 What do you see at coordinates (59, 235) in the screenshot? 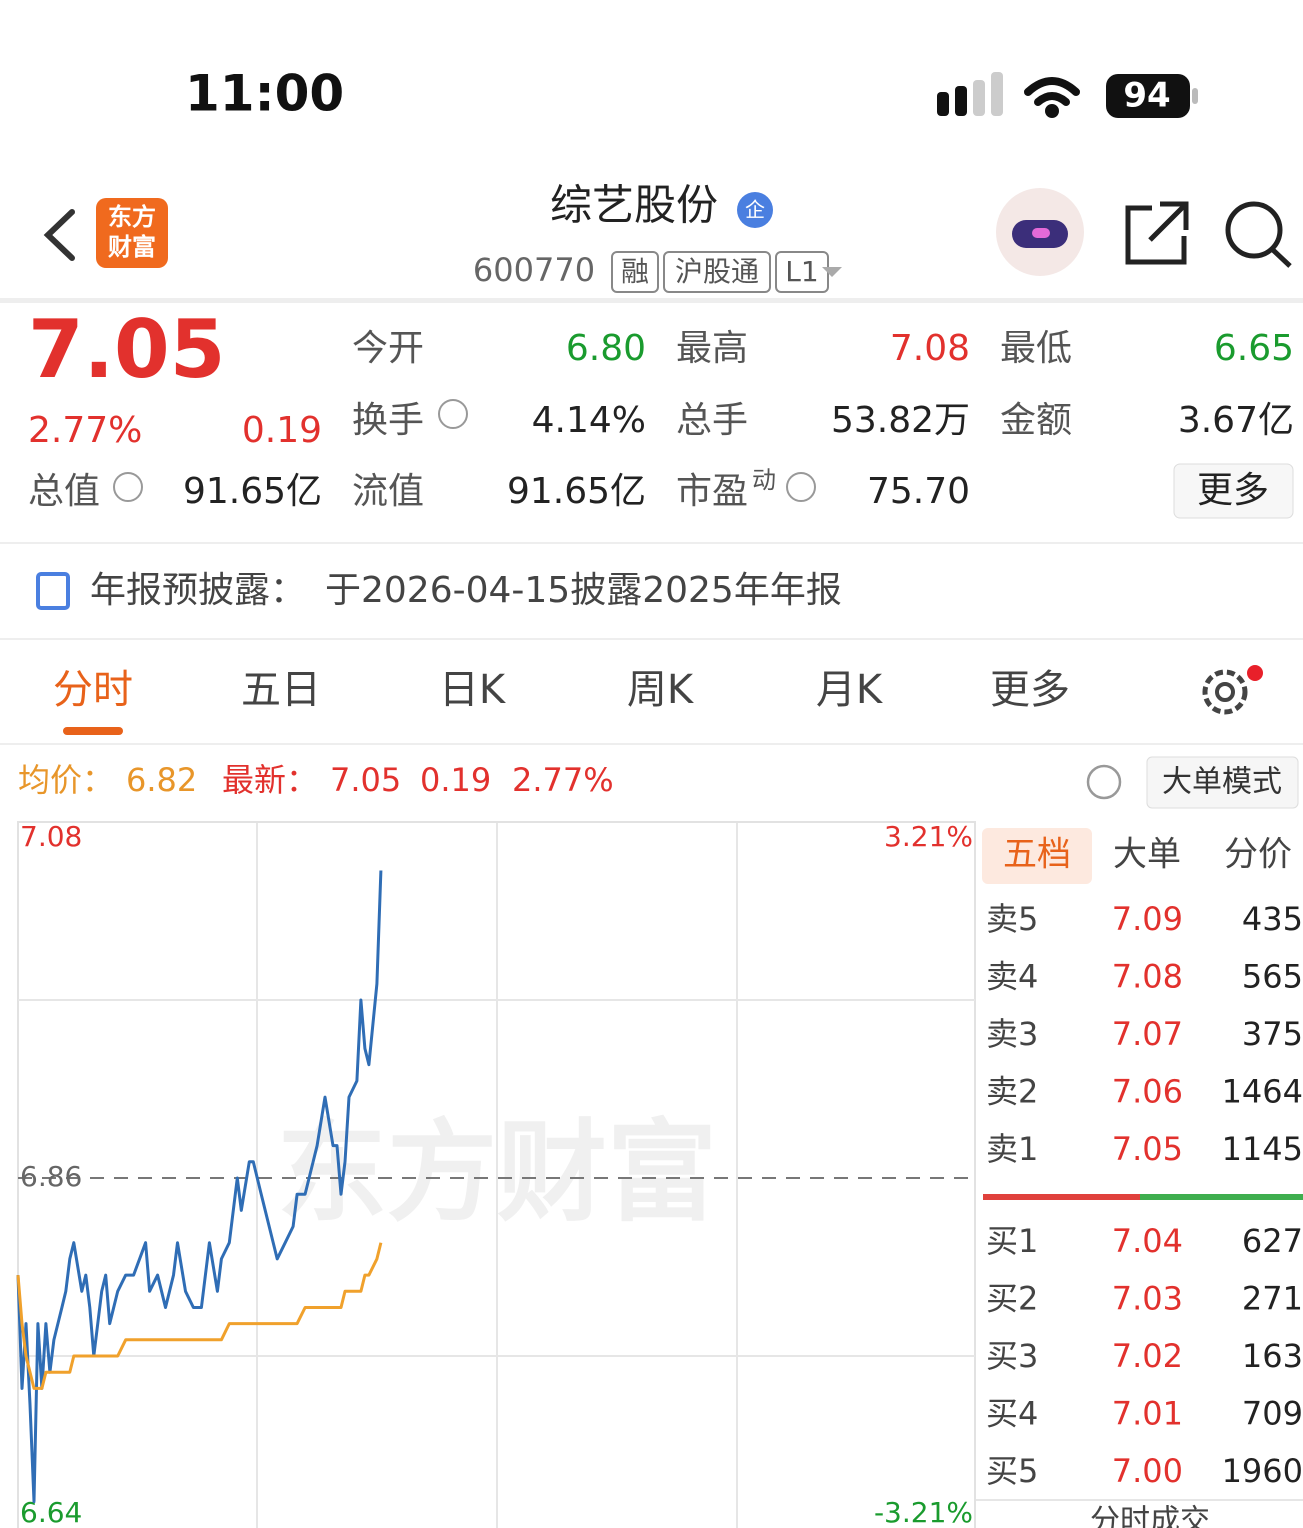
I see `back-button` at bounding box center [59, 235].